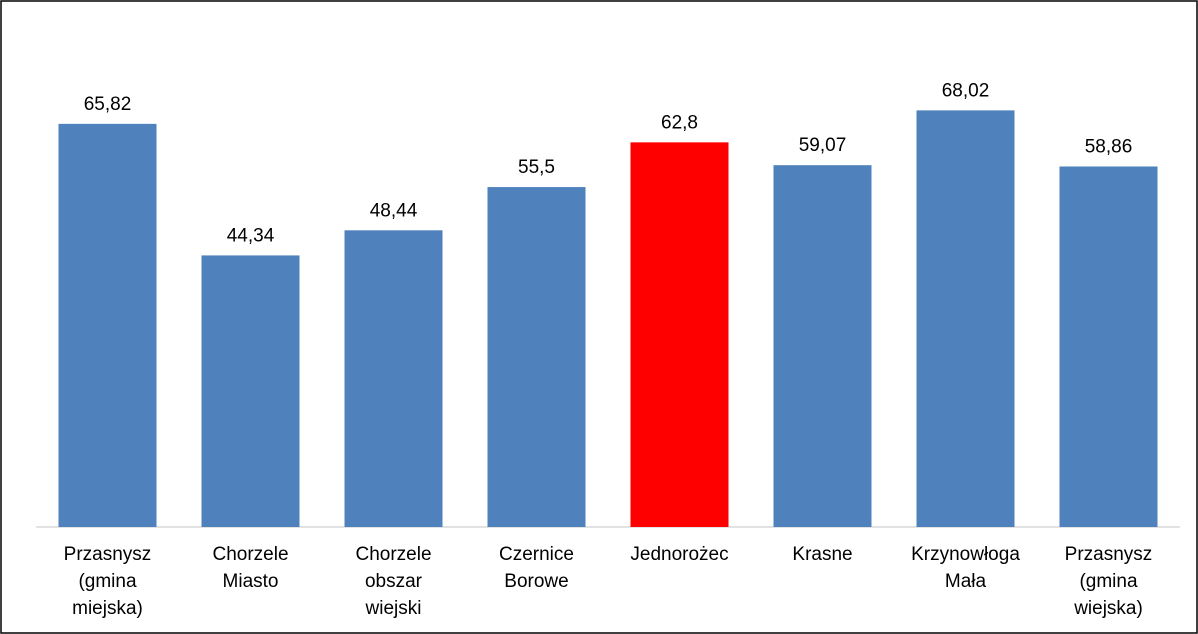  Describe the element at coordinates (393, 581) in the screenshot. I see `x-tick-label: Chorzele obszar wiejski` at that location.